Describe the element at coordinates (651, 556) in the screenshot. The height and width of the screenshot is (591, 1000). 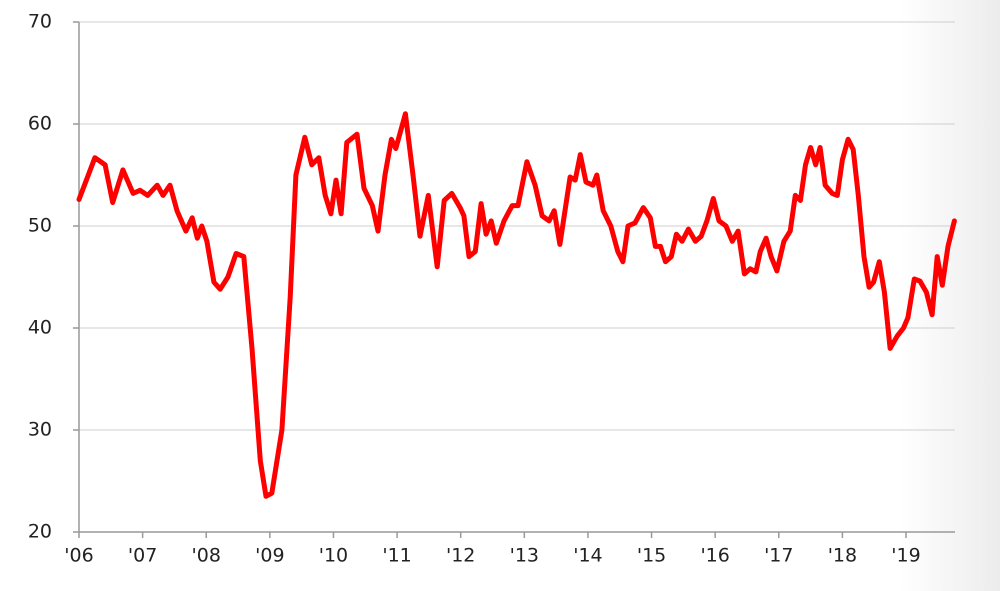
I see `x-tick-label: '15` at that location.